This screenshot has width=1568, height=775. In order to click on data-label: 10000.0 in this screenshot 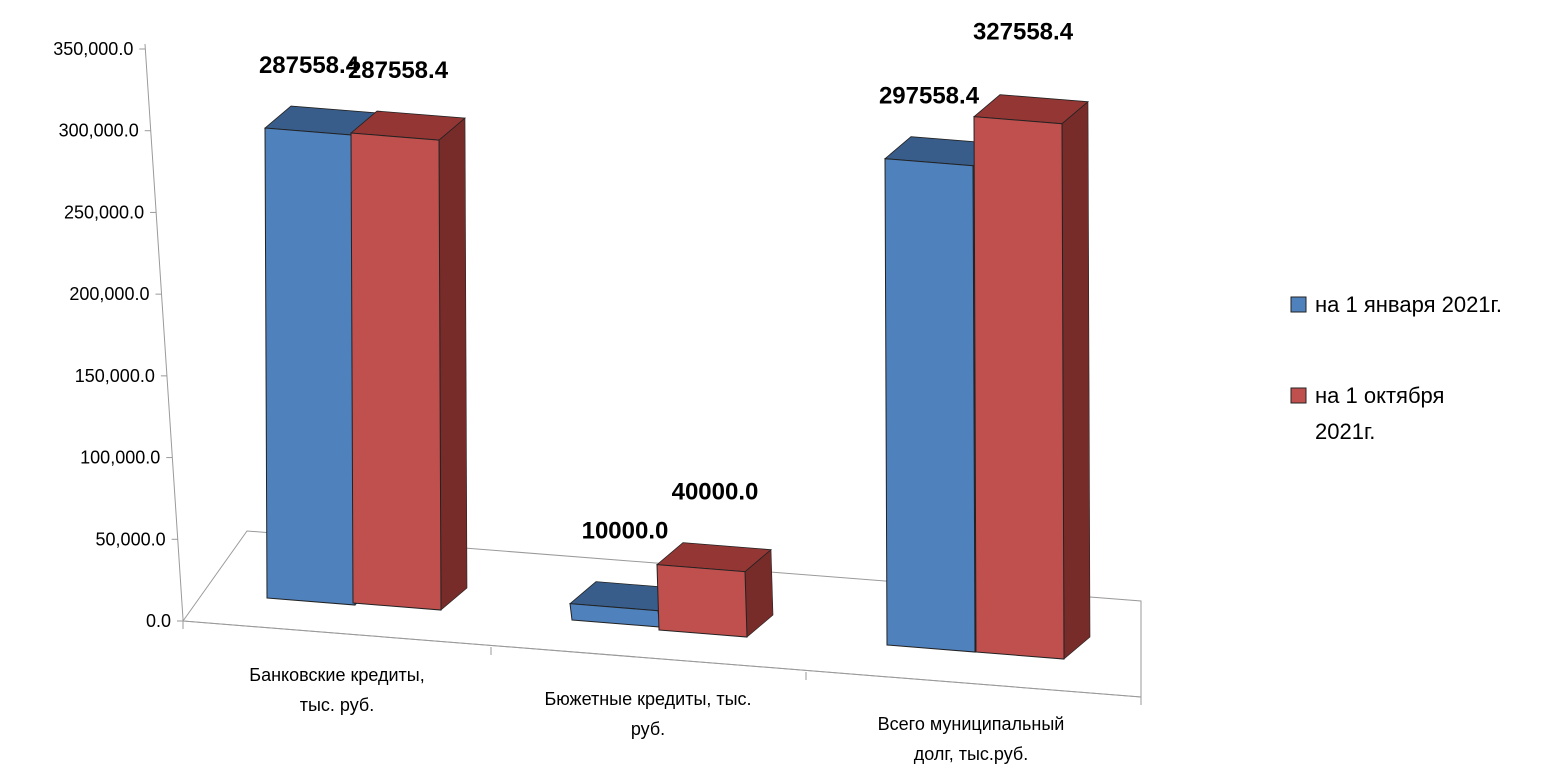, I will do `click(625, 531)`.